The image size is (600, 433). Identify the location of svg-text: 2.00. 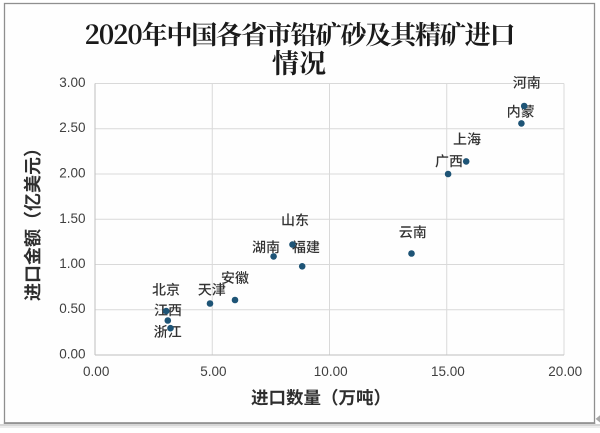
(72, 173).